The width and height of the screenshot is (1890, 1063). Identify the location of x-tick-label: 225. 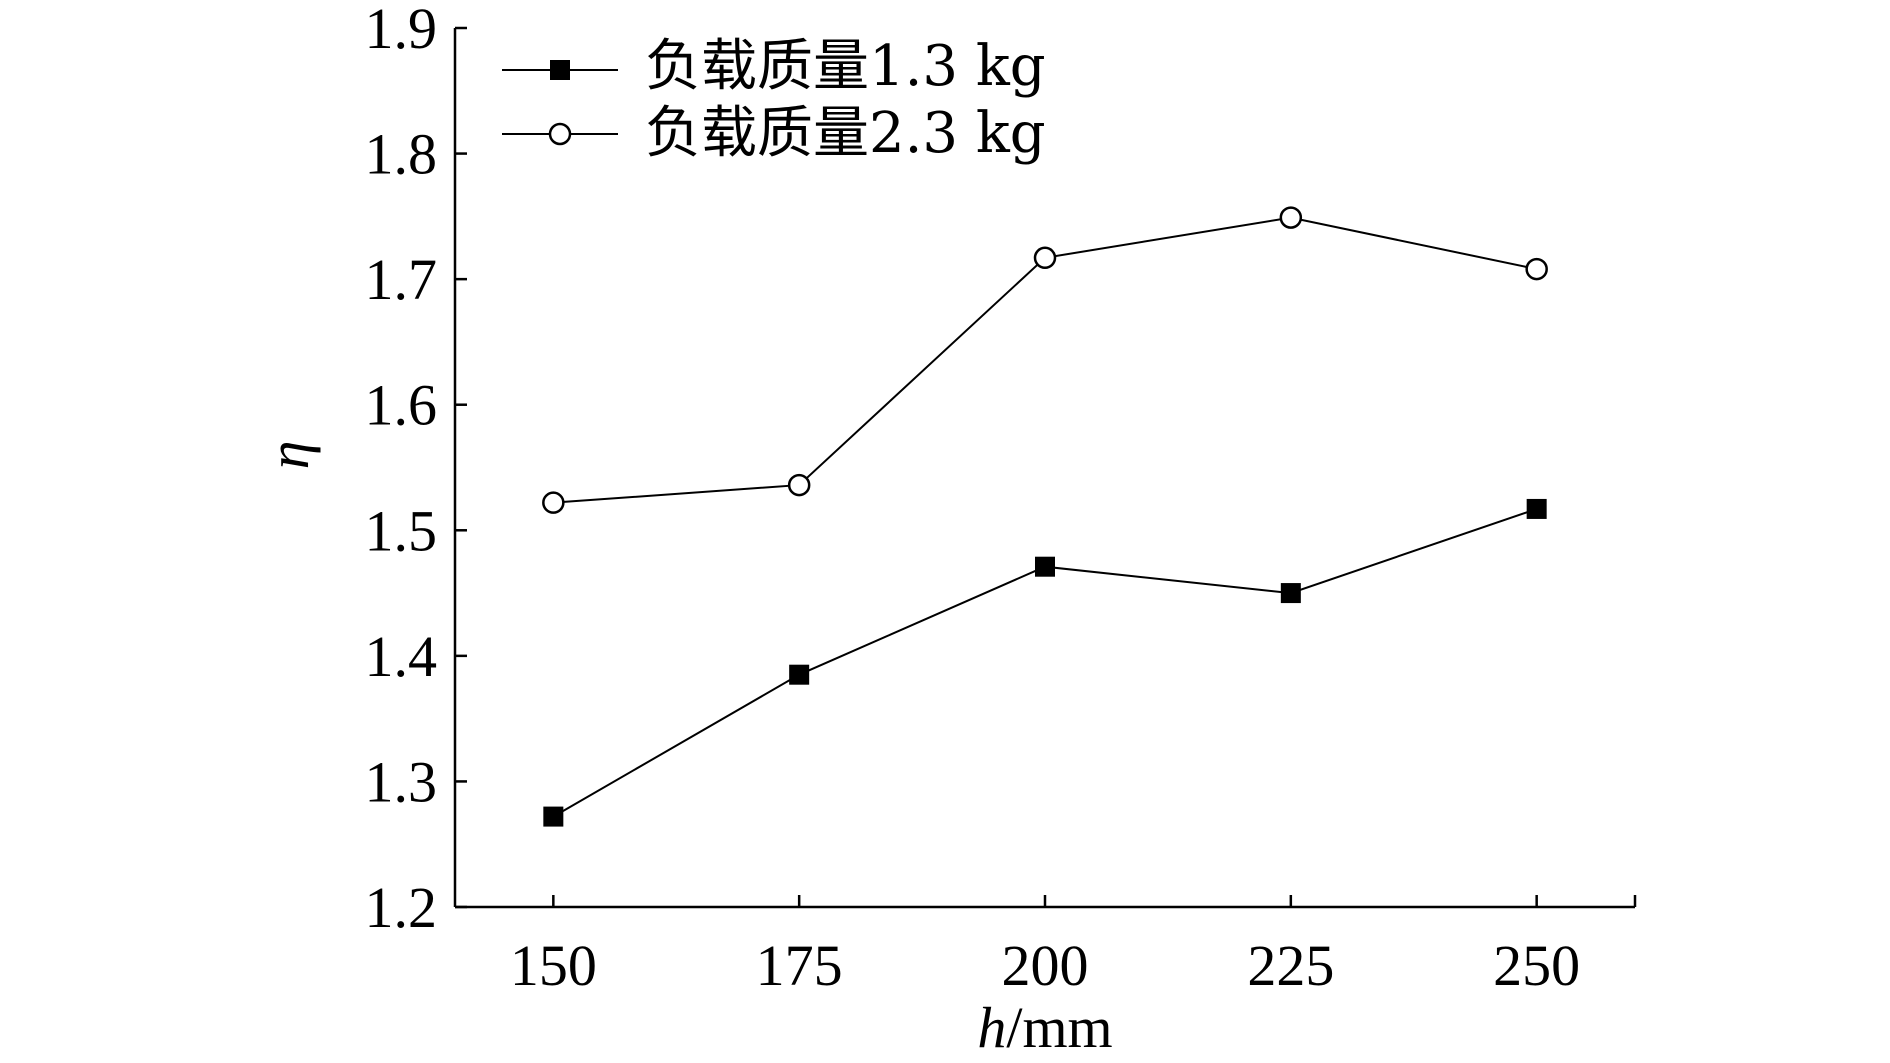
(1290, 965).